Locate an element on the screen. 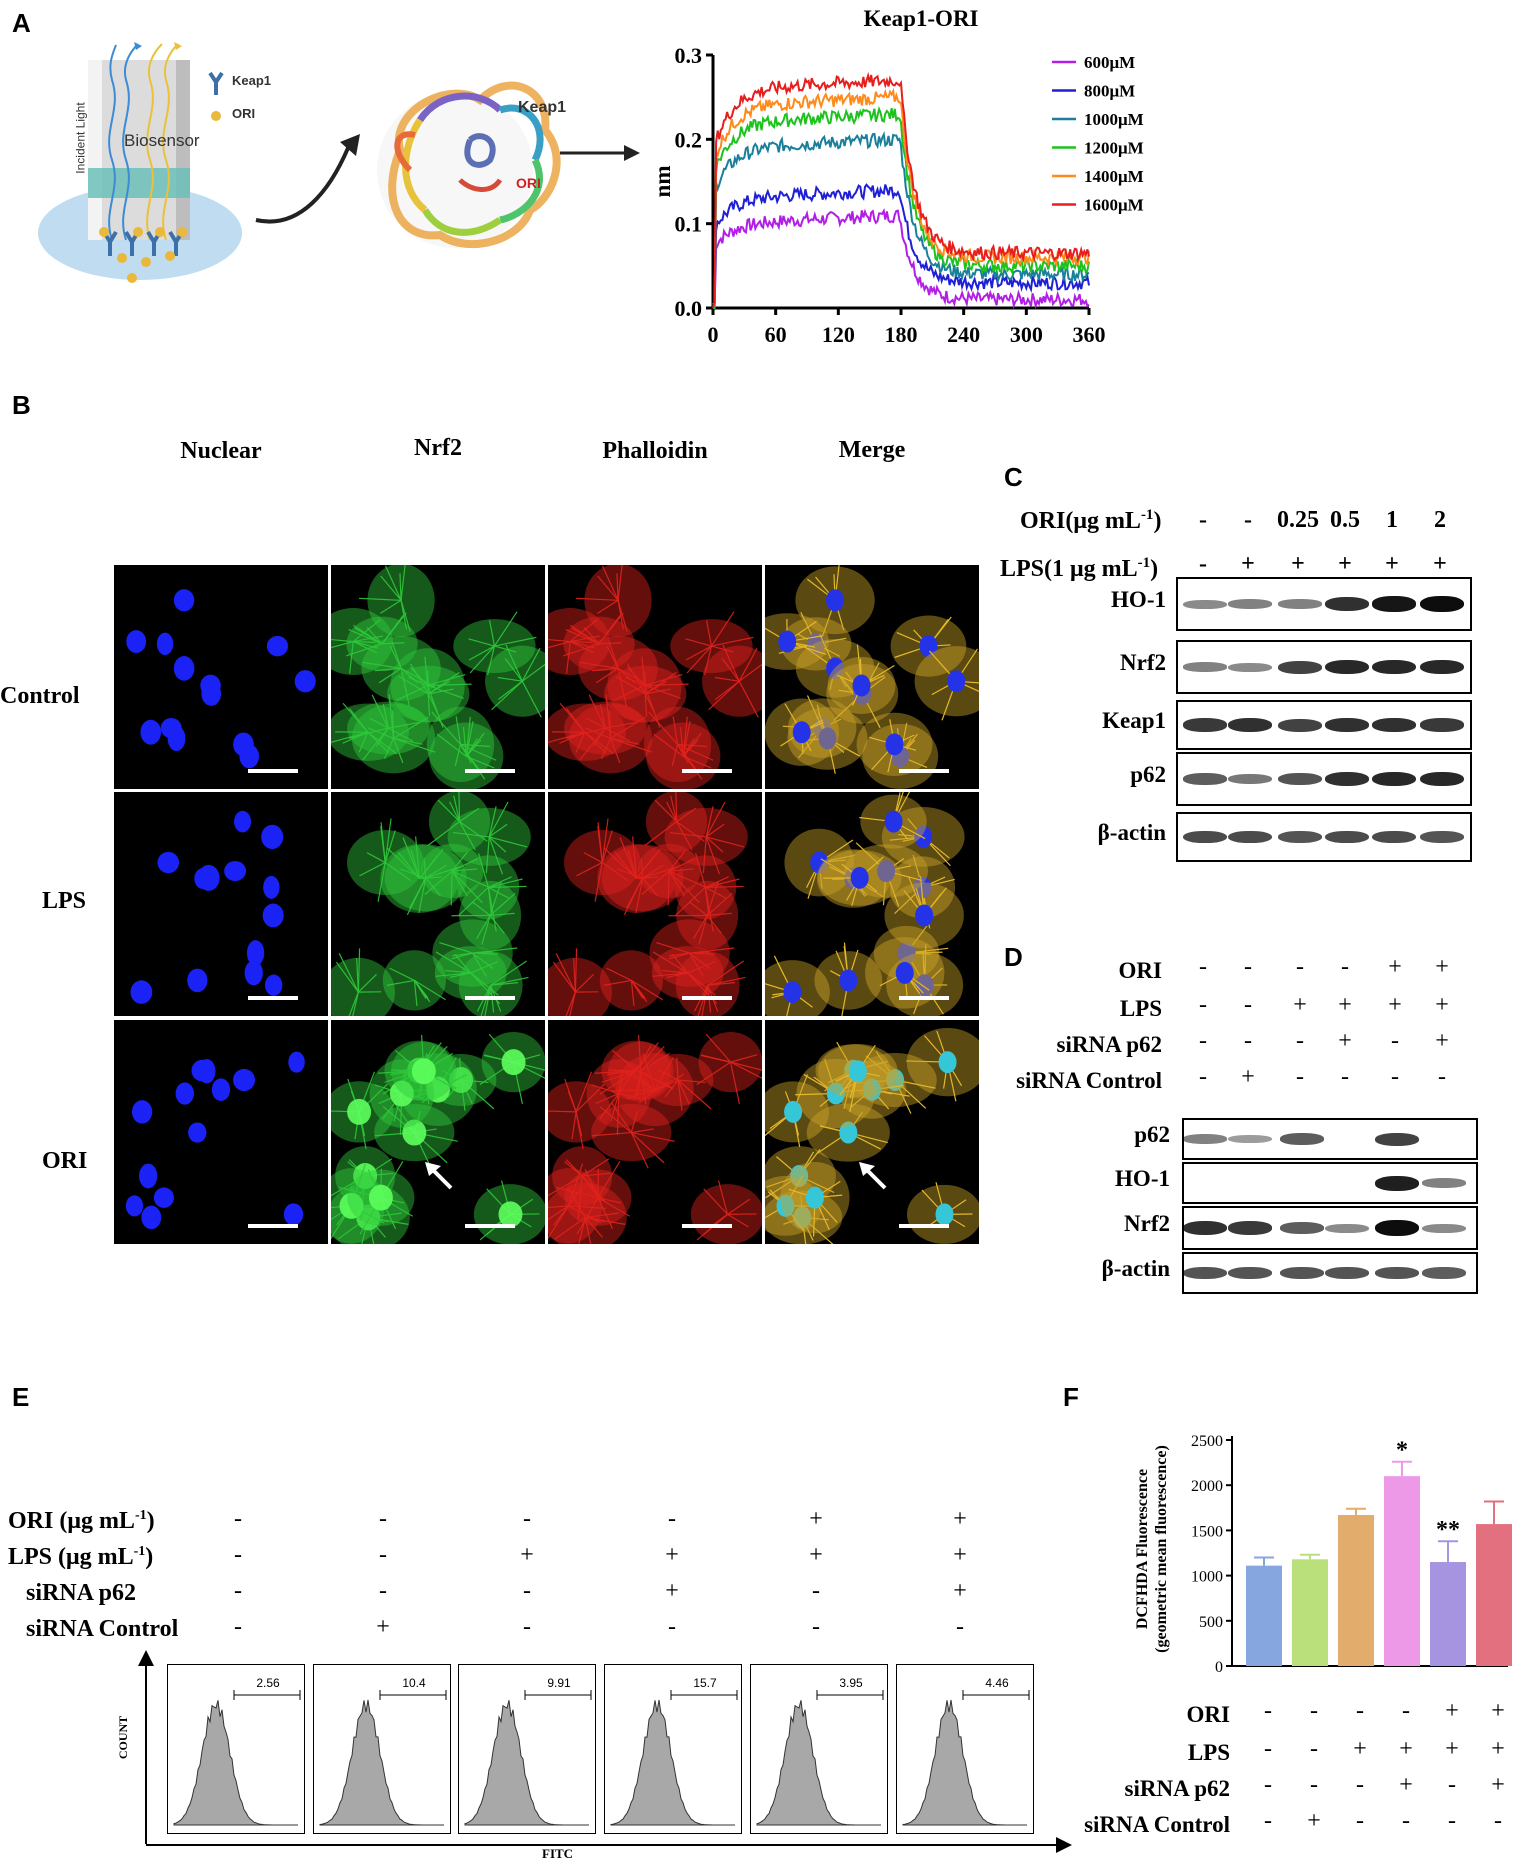 This screenshot has height=1864, width=1536. flow-histogram: 4.46 is located at coordinates (965, 1749).